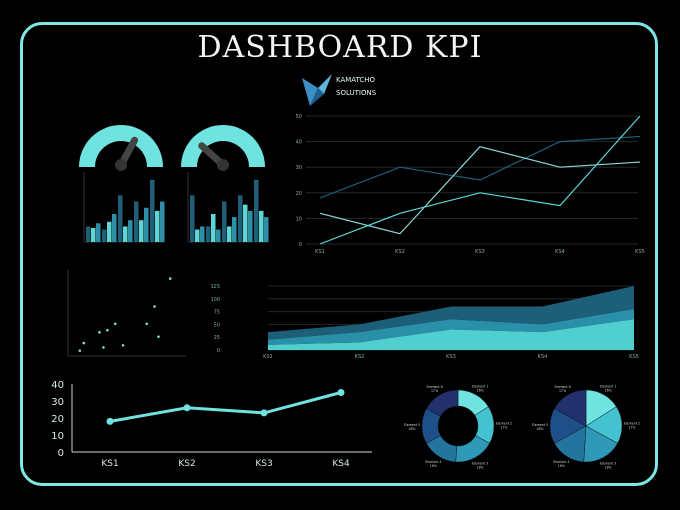 The width and height of the screenshot is (680, 510). I want to click on y-tick-label: 75, so click(217, 313).